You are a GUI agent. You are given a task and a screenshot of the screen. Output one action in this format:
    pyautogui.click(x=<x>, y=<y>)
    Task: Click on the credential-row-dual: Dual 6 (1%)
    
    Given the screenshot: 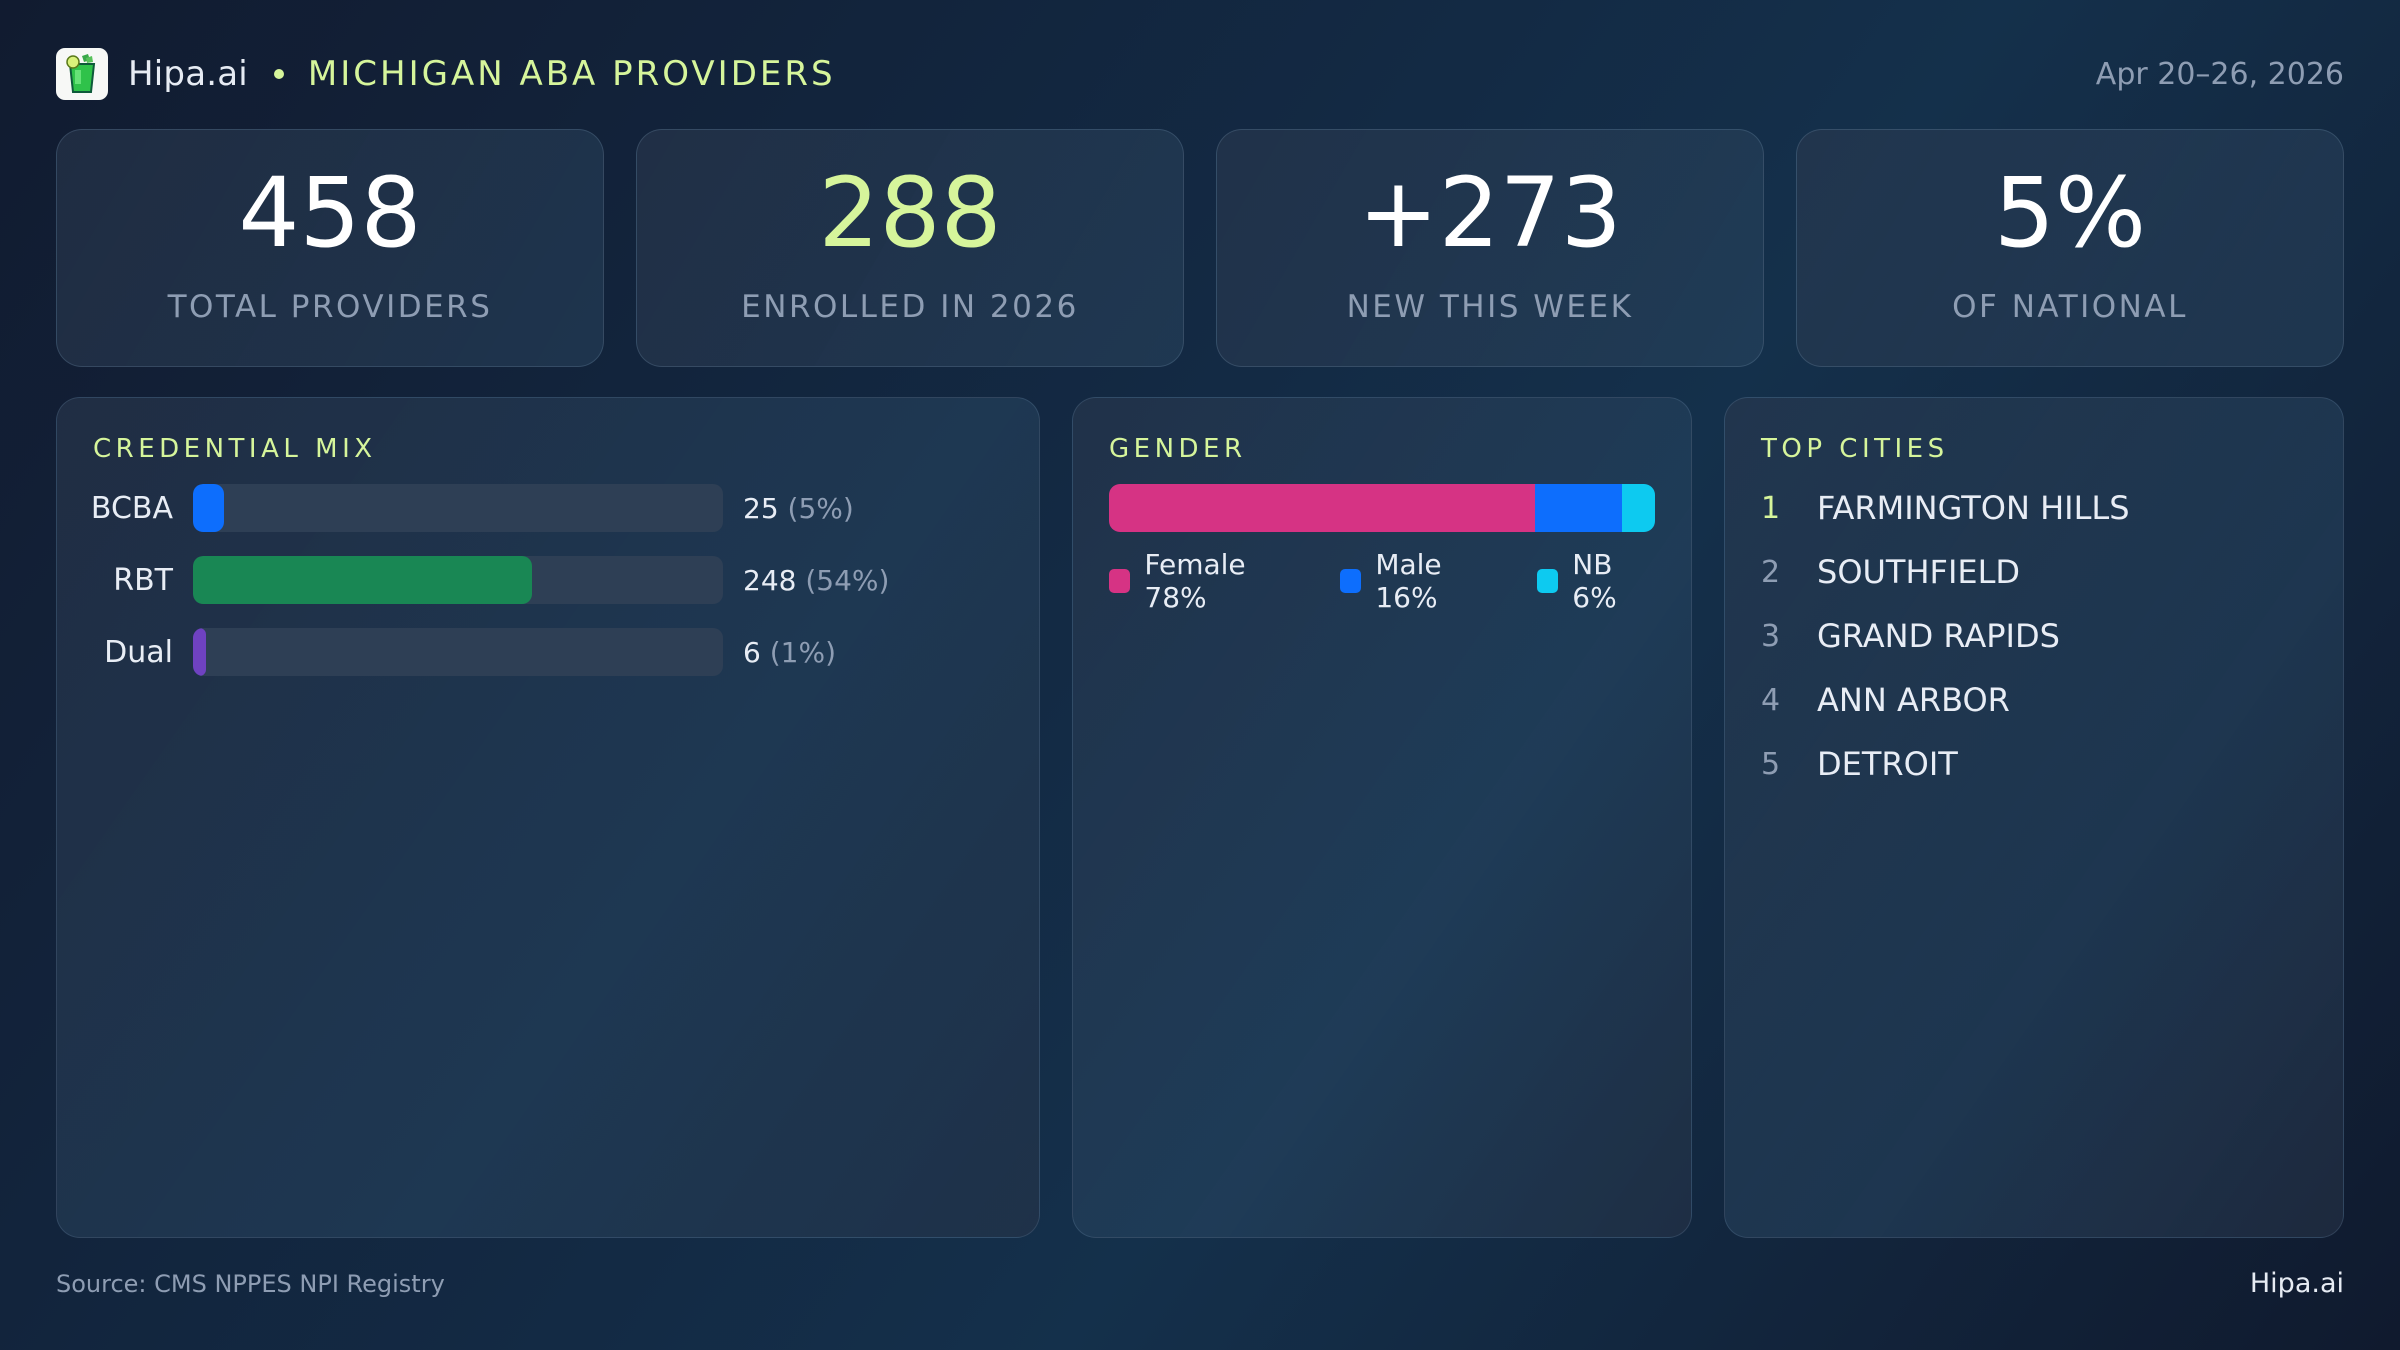 What is the action you would take?
    pyautogui.click(x=446, y=652)
    